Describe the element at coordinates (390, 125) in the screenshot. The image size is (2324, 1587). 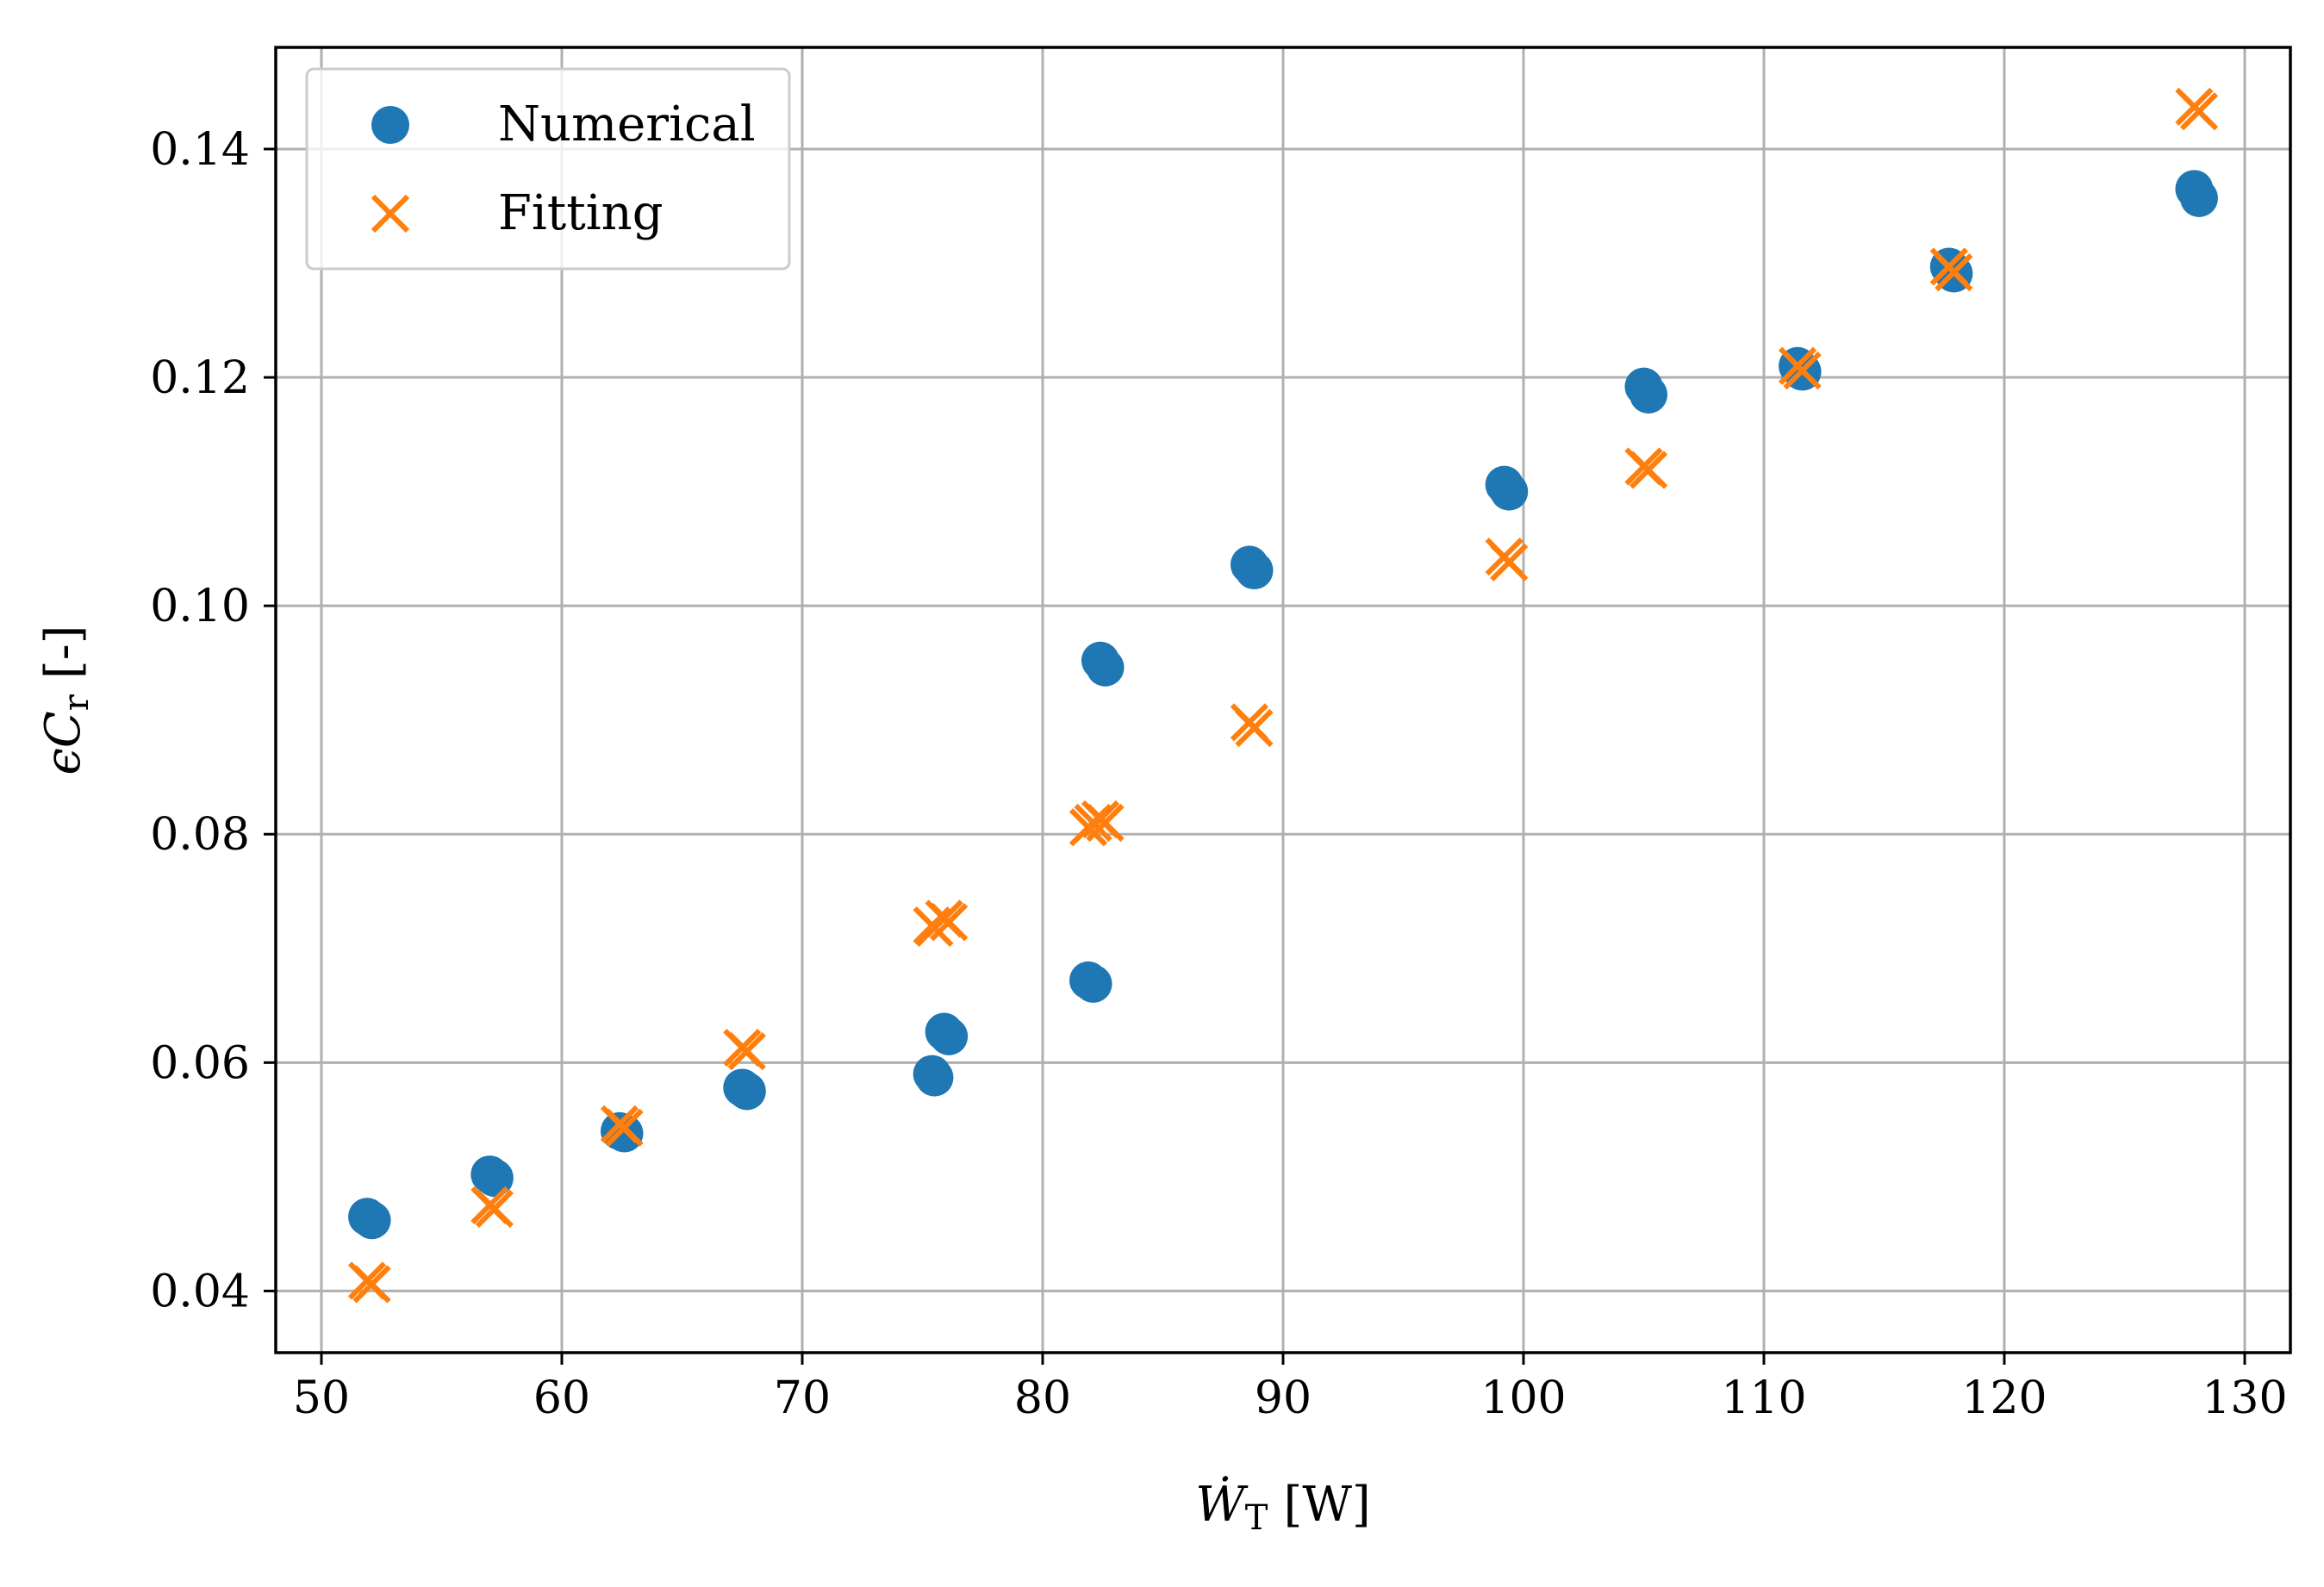
I see `legend-marker-numerical` at that location.